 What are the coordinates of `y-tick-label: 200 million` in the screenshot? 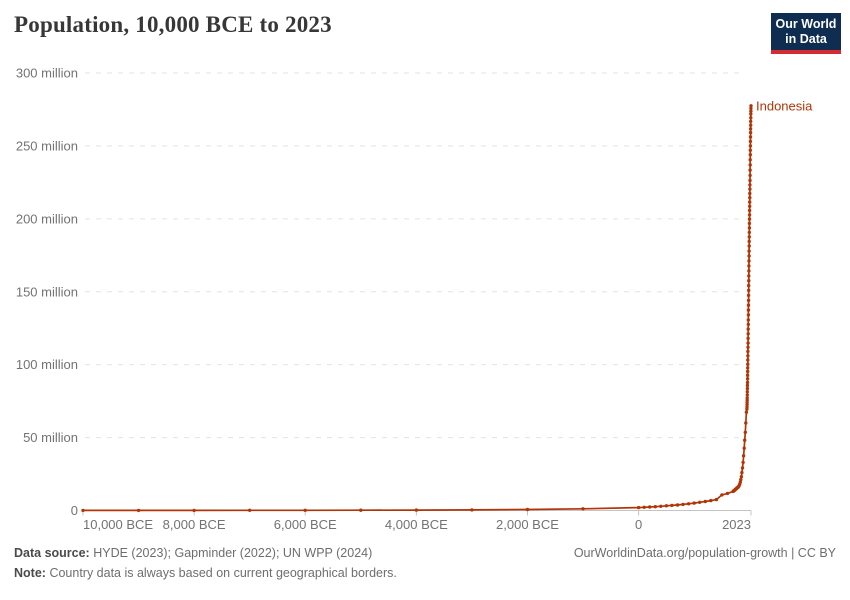 It's located at (47, 218).